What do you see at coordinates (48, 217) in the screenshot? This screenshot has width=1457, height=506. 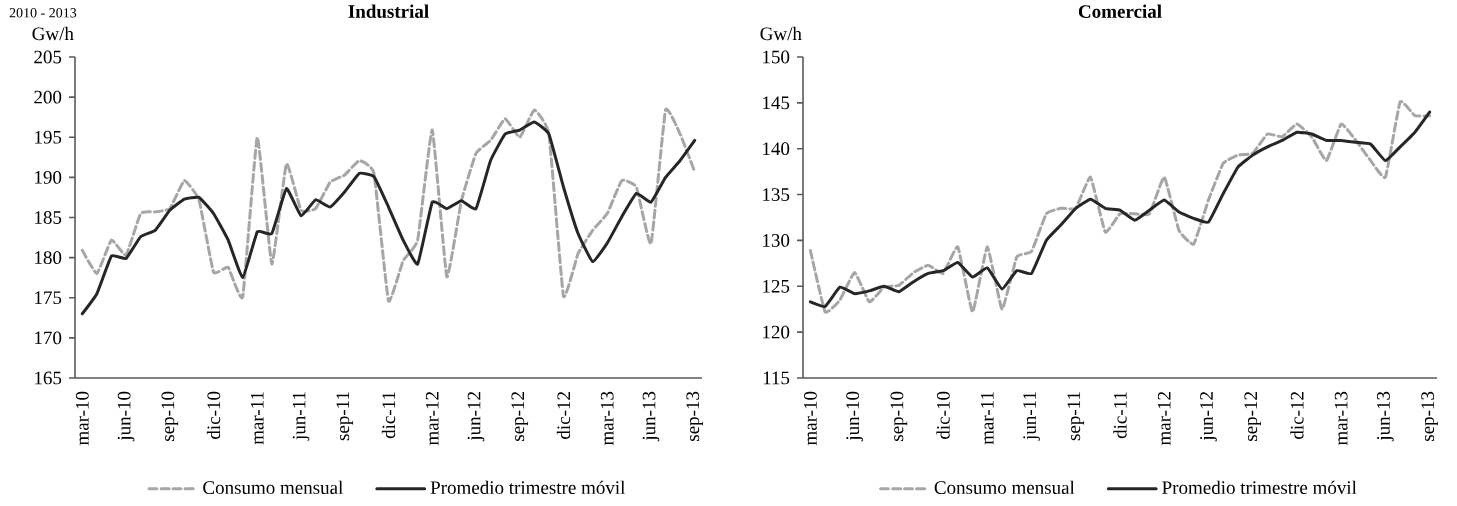 I see `y-tick-label: 185` at bounding box center [48, 217].